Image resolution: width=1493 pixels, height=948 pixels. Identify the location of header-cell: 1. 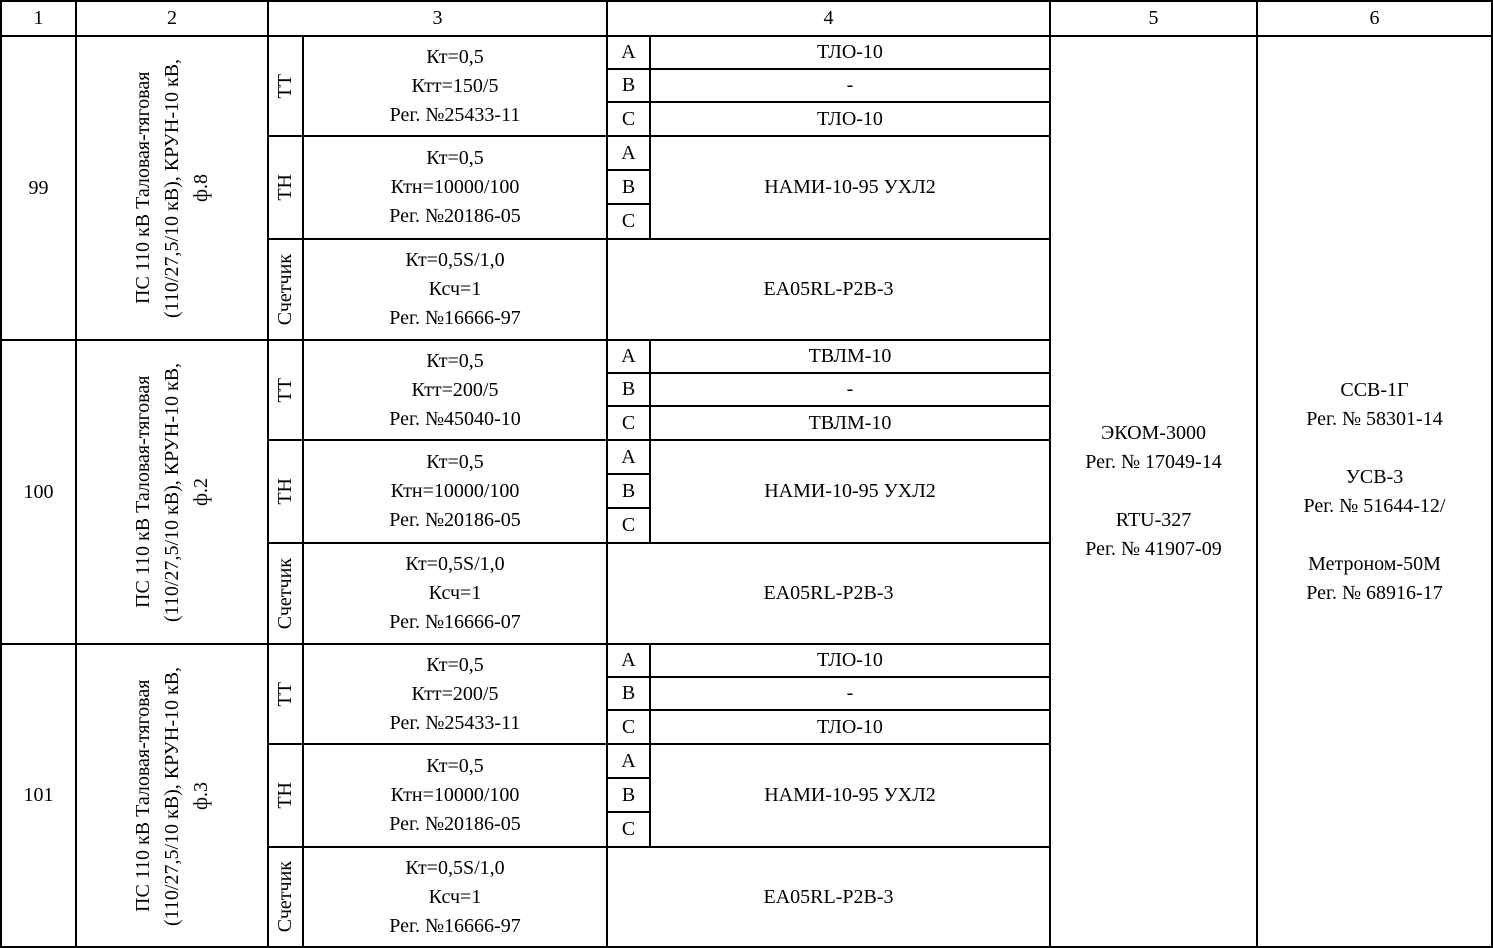
(38, 18).